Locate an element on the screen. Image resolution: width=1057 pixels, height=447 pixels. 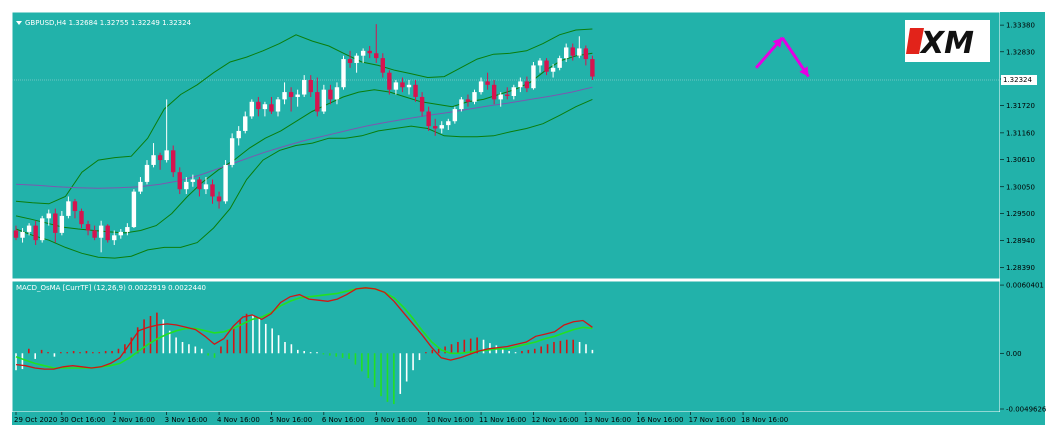
xm-logo-text: XM is located at coordinates (946, 43).